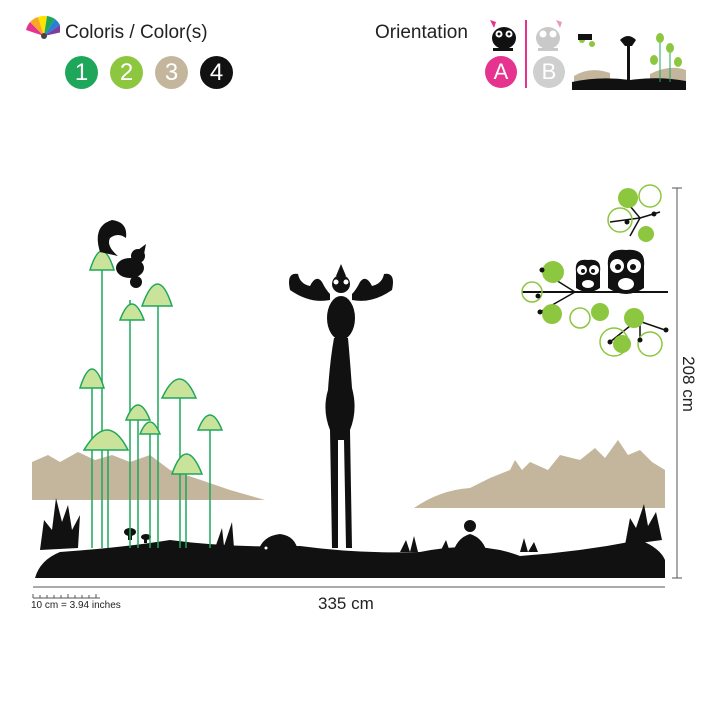  I want to click on orientation-b-button: B, so click(549, 72).